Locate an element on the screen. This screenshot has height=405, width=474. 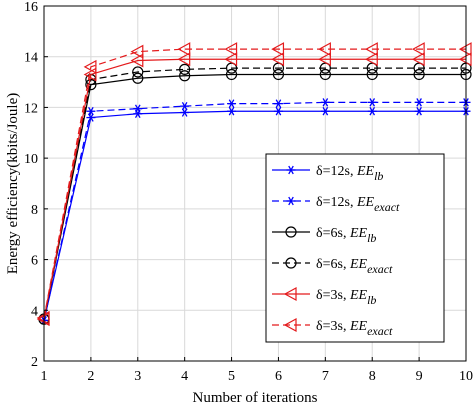
x-tick-label: 1 is located at coordinates (44, 376).